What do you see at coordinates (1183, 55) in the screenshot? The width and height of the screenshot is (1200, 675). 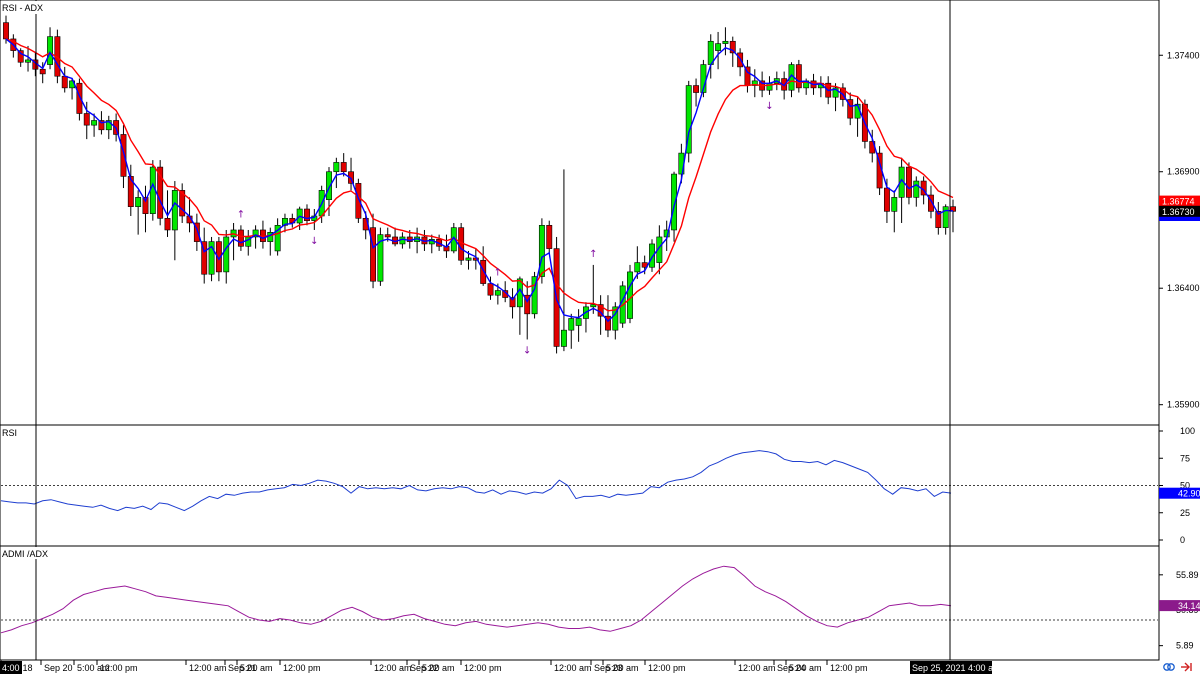 I see `price-axis-label: 1.37400` at bounding box center [1183, 55].